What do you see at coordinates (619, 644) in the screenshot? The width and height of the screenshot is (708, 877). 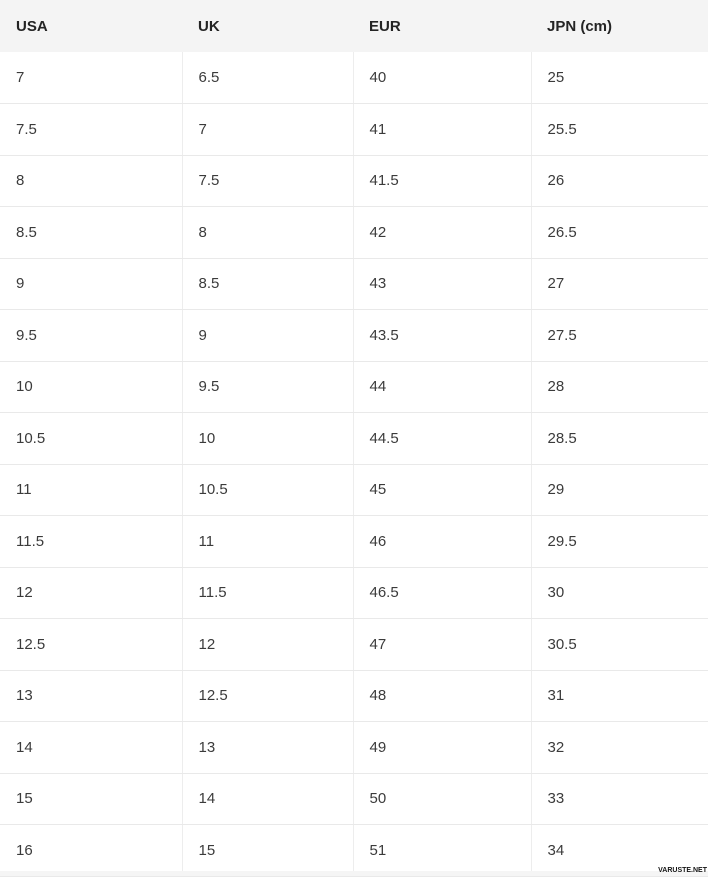 I see `size-cell: 30.5` at bounding box center [619, 644].